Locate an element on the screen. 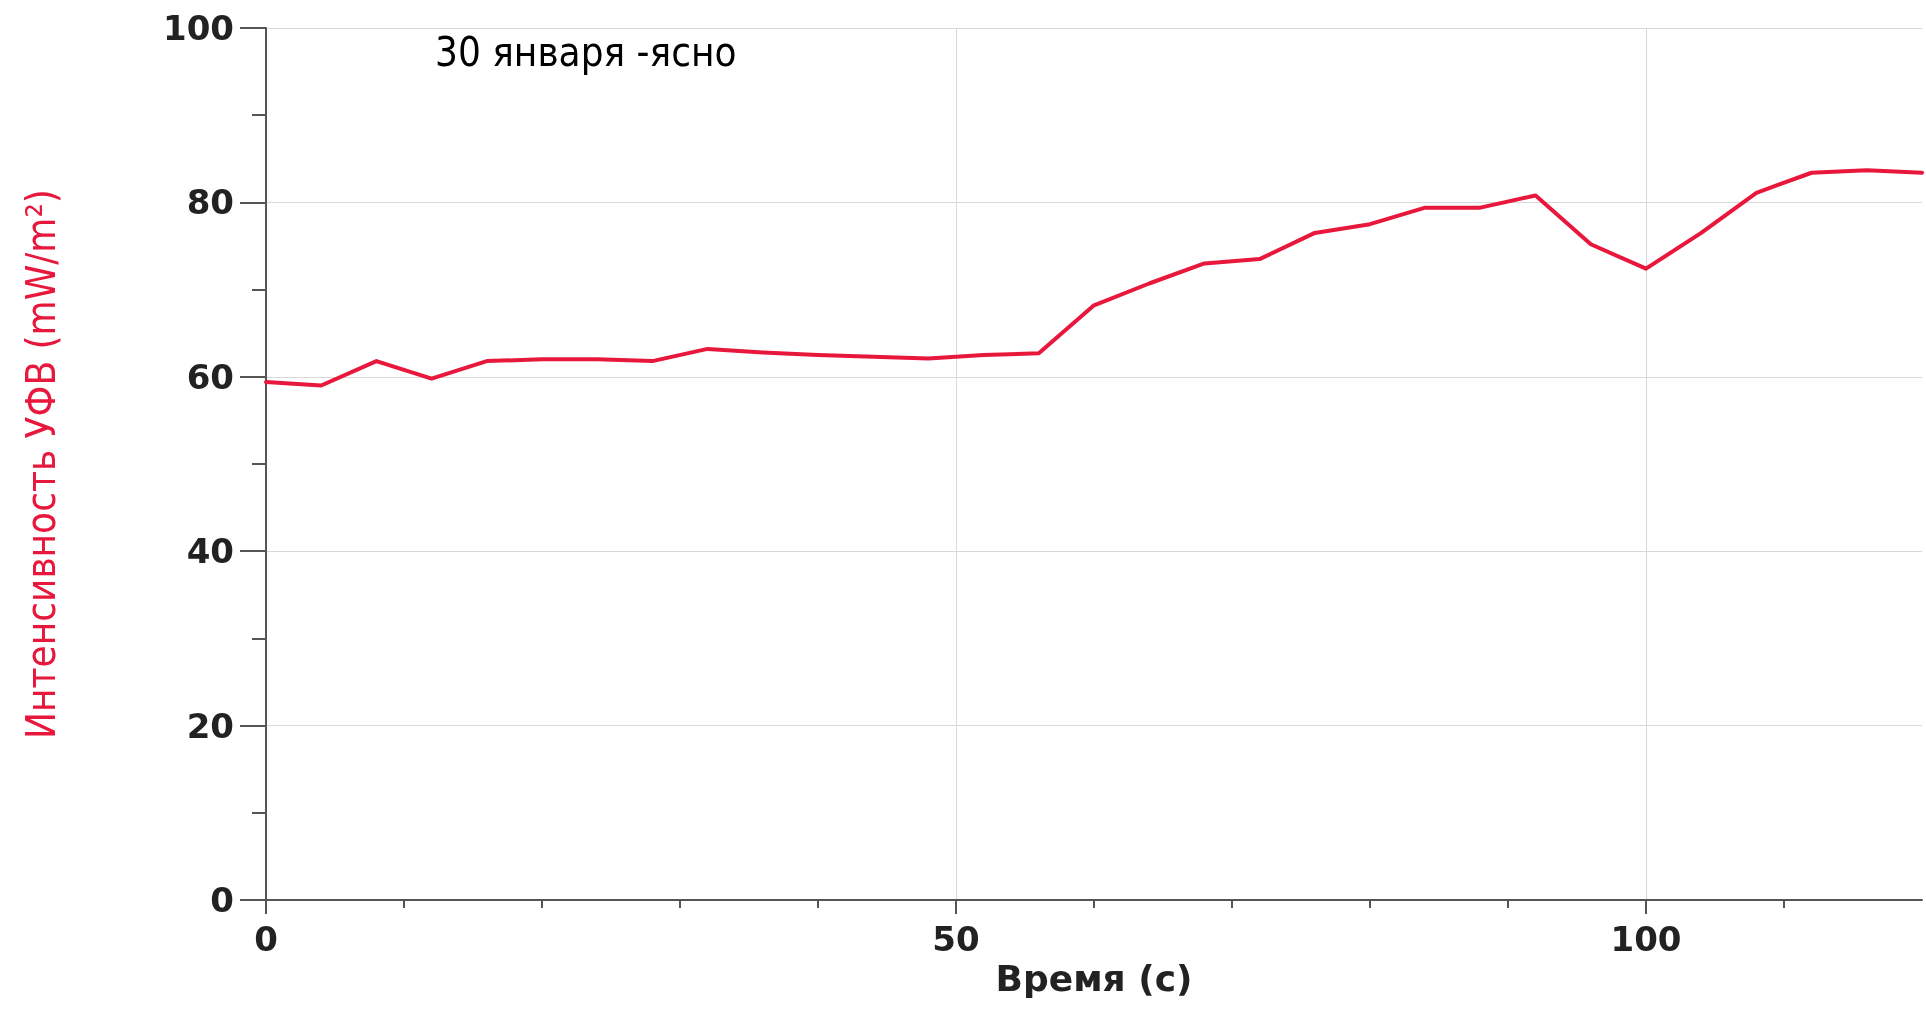 The height and width of the screenshot is (1021, 1926). y-tick-label: 60 is located at coordinates (210, 376).